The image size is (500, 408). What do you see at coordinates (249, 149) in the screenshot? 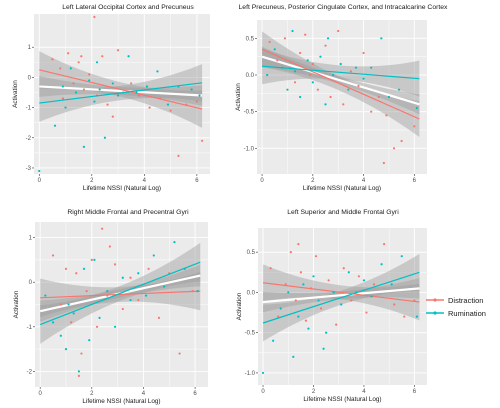
I see `y-tick-label: -1.0` at bounding box center [249, 149].